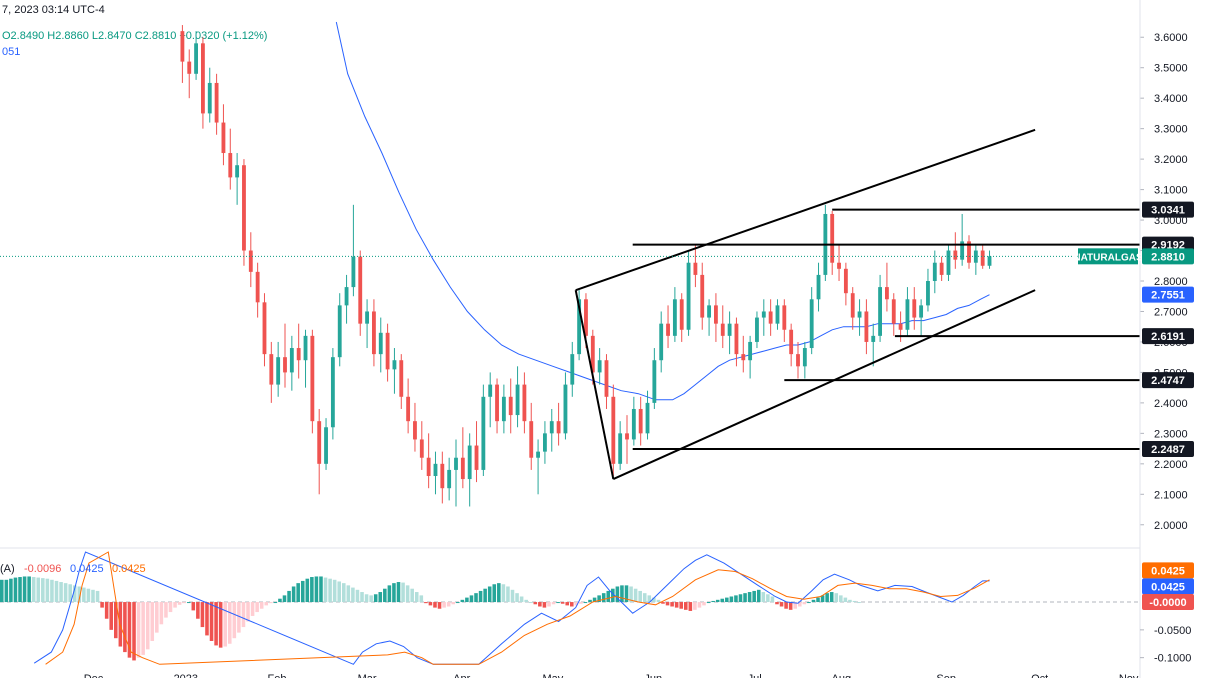 The height and width of the screenshot is (678, 1210). Describe the element at coordinates (517, 608) in the screenshot. I see `macd-signal-line` at that location.